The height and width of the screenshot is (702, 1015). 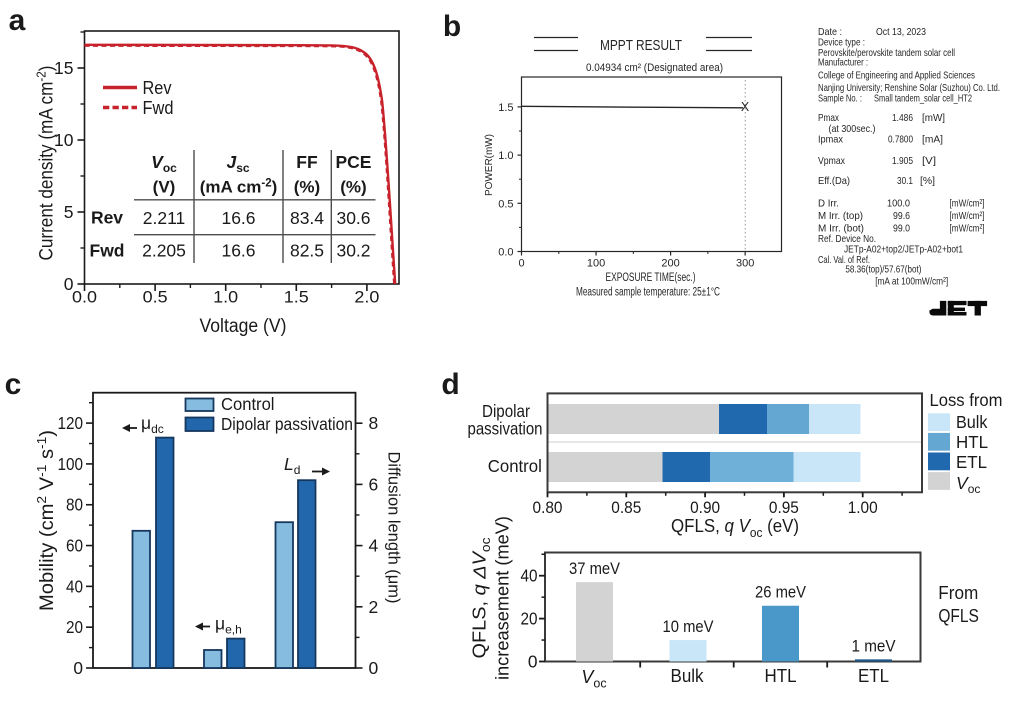 What do you see at coordinates (71, 464) in the screenshot?
I see `svg-text: 100` at bounding box center [71, 464].